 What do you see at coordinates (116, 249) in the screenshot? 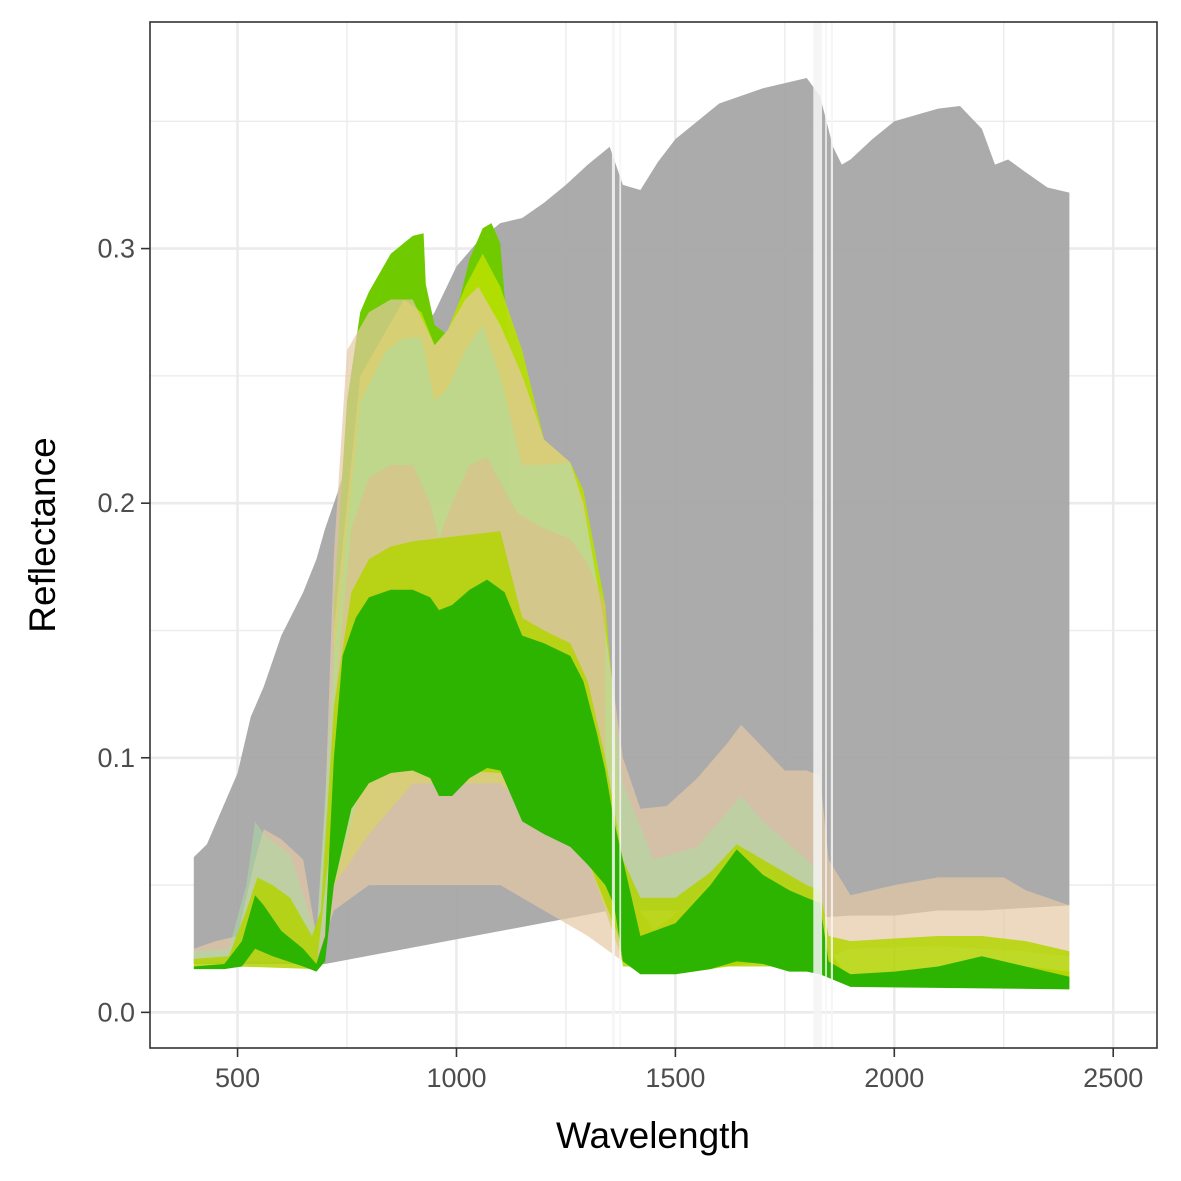
I see `y-tick-label: 0.3` at bounding box center [116, 249].